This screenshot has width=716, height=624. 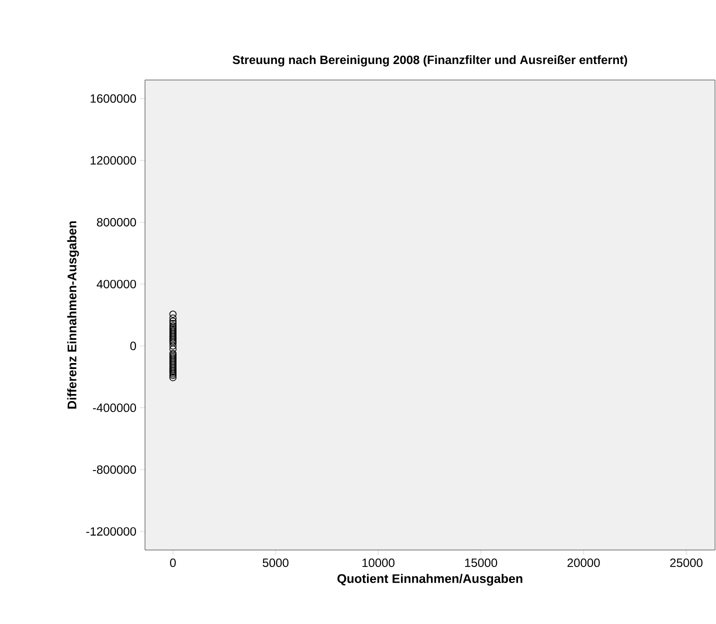 What do you see at coordinates (114, 408) in the screenshot?
I see `y-tick-label: -400000` at bounding box center [114, 408].